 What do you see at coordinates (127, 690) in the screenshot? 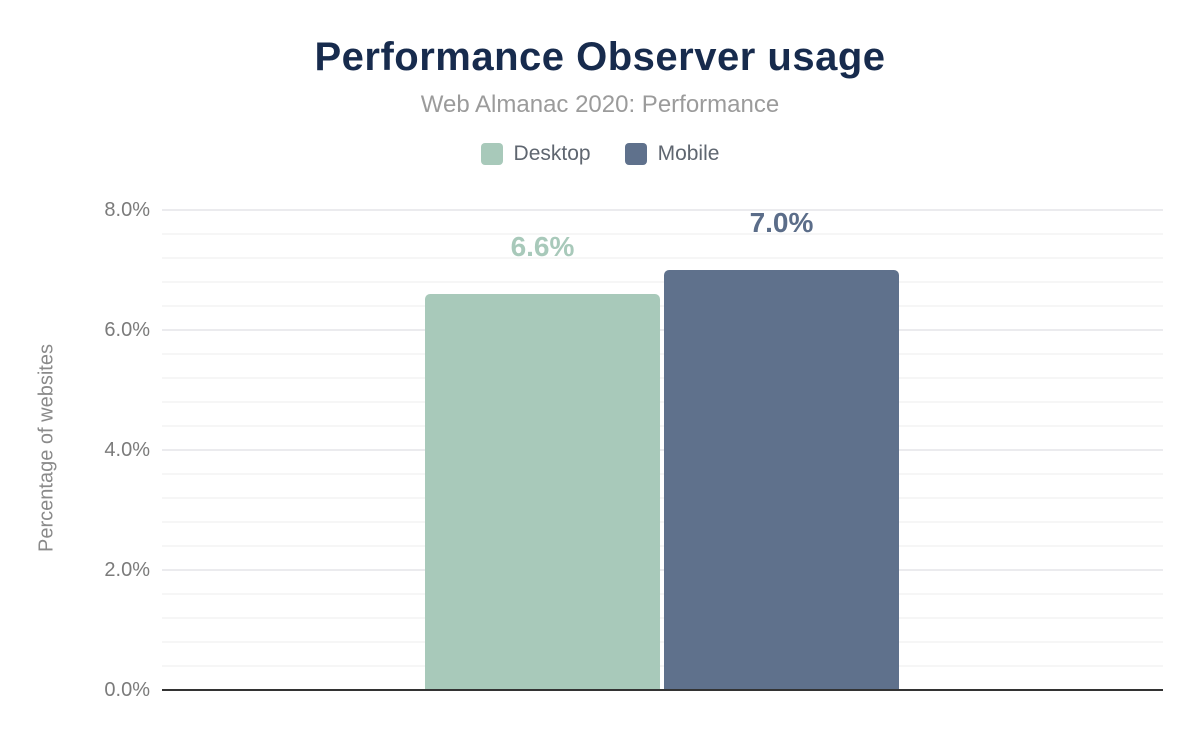
I see `y-tick-label: 0.0%` at bounding box center [127, 690].